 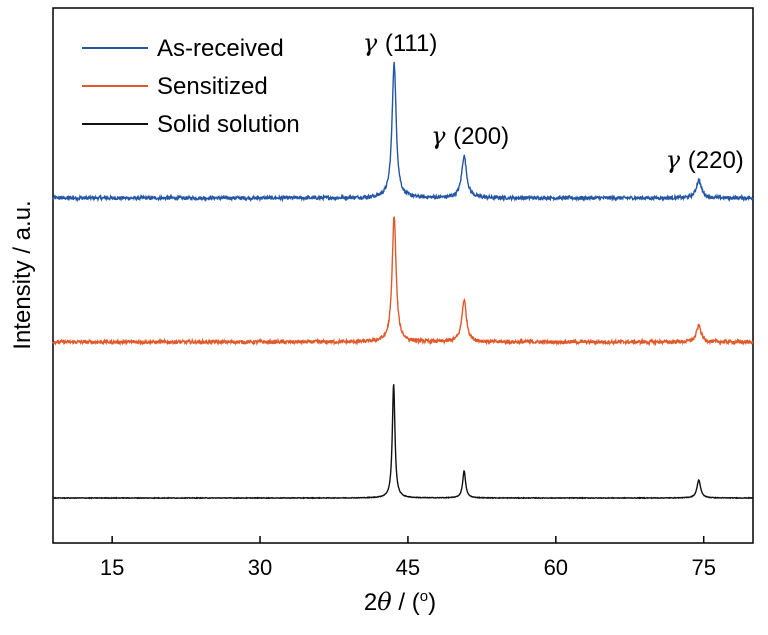 I want to click on x-axis-label: 2θ / (o), so click(x=400, y=602).